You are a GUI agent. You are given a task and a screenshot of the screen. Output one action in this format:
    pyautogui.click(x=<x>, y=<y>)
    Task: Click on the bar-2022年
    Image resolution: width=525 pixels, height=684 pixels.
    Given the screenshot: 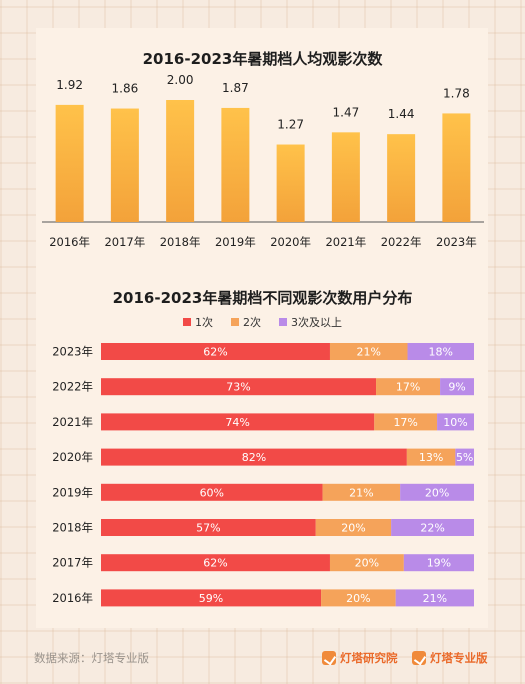 What is the action you would take?
    pyautogui.click(x=401, y=178)
    